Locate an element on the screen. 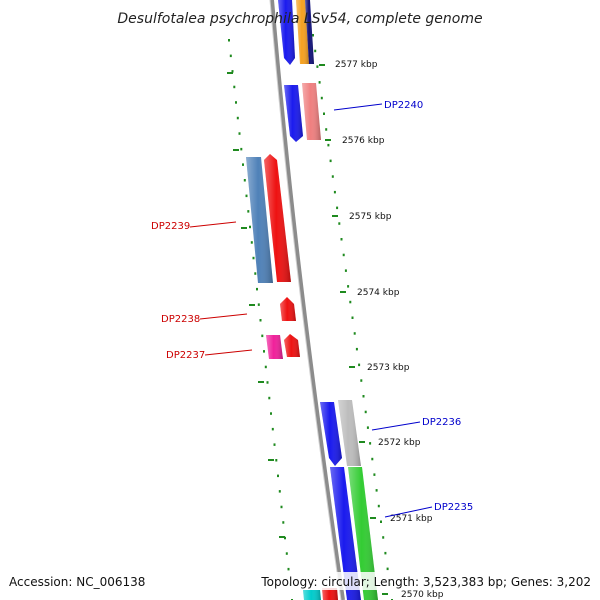  gene-label-dp2239: DP2239 is located at coordinates (170, 226).